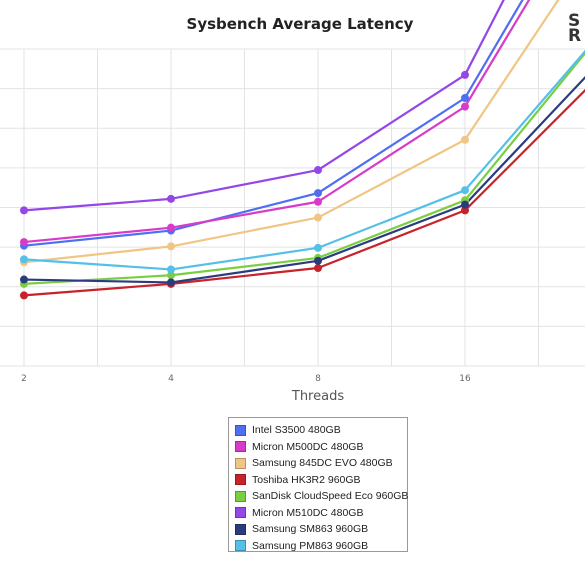  I want to click on legend-item: SanDisk CloudSpeed Eco 960GB, so click(322, 496).